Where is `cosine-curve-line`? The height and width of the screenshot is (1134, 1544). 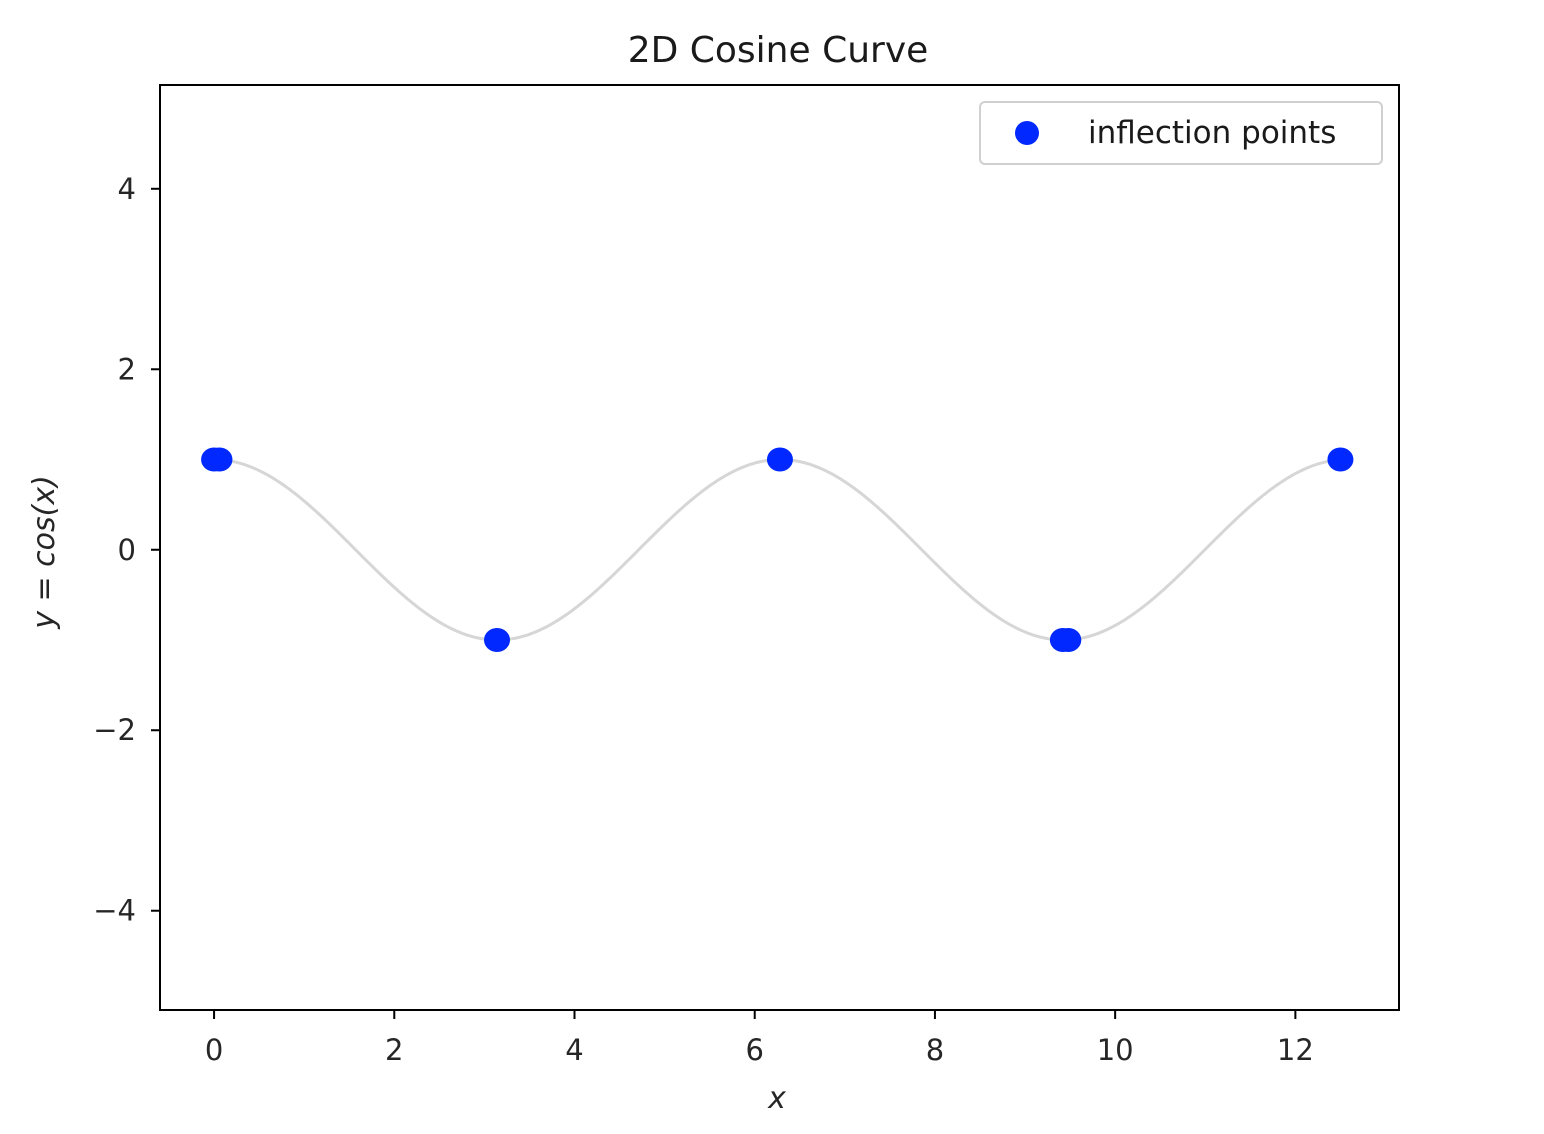 cosine-curve-line is located at coordinates (777, 550).